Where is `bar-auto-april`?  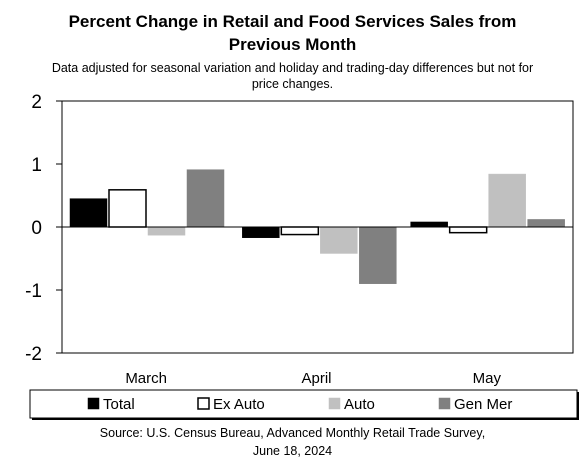
bar-auto-april is located at coordinates (339, 240).